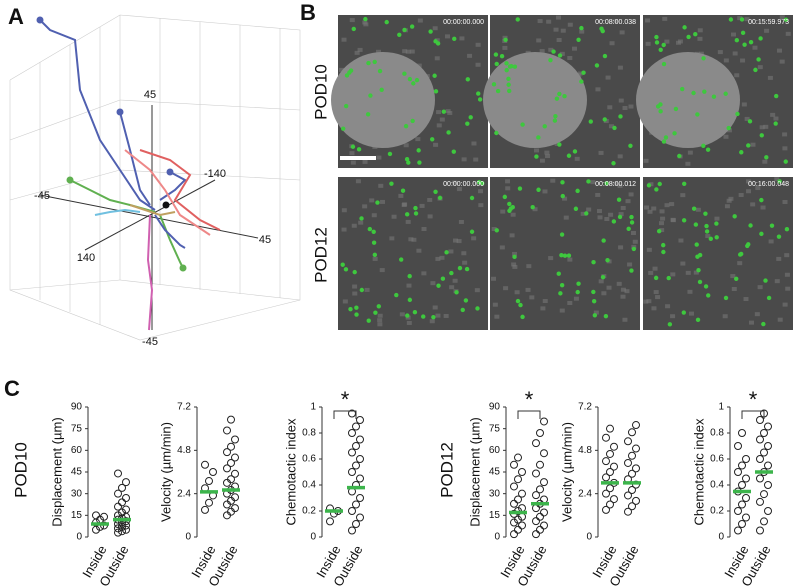 The image size is (800, 586). I want to click on y-tick-label: 0, so click(313, 537).